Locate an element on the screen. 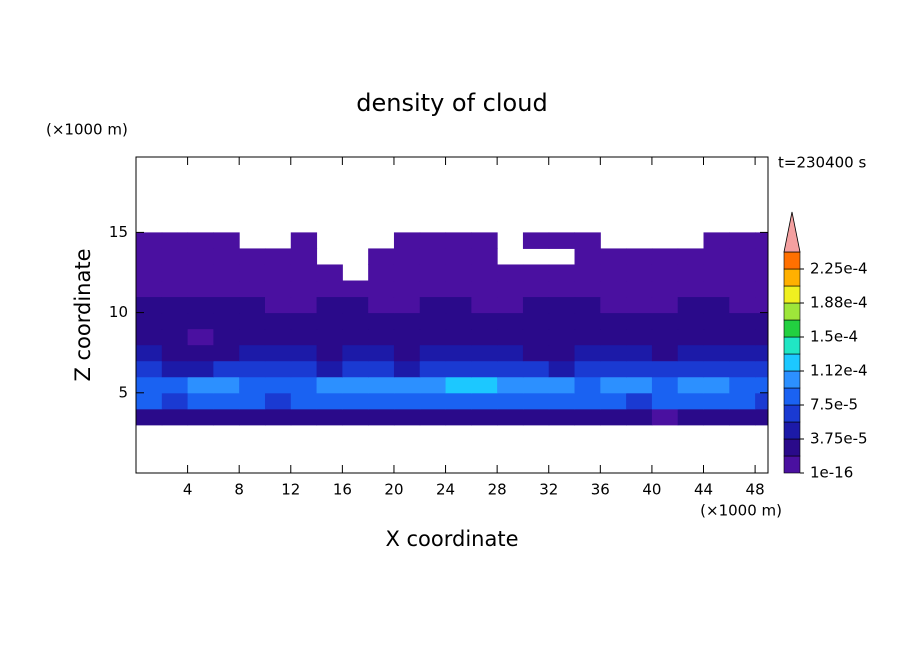 Image resolution: width=904 pixels, height=654 pixels. time-label: t=230400 s is located at coordinates (822, 163).